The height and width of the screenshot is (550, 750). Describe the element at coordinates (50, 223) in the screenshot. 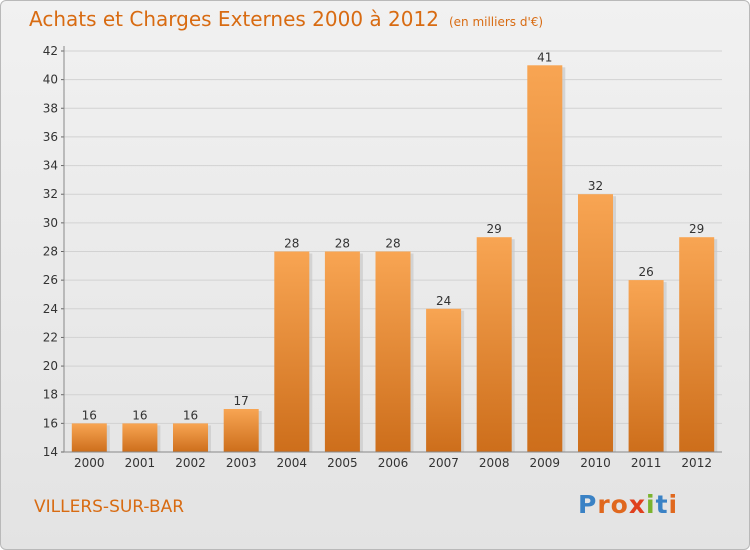

I see `y-tick-label: 30` at that location.